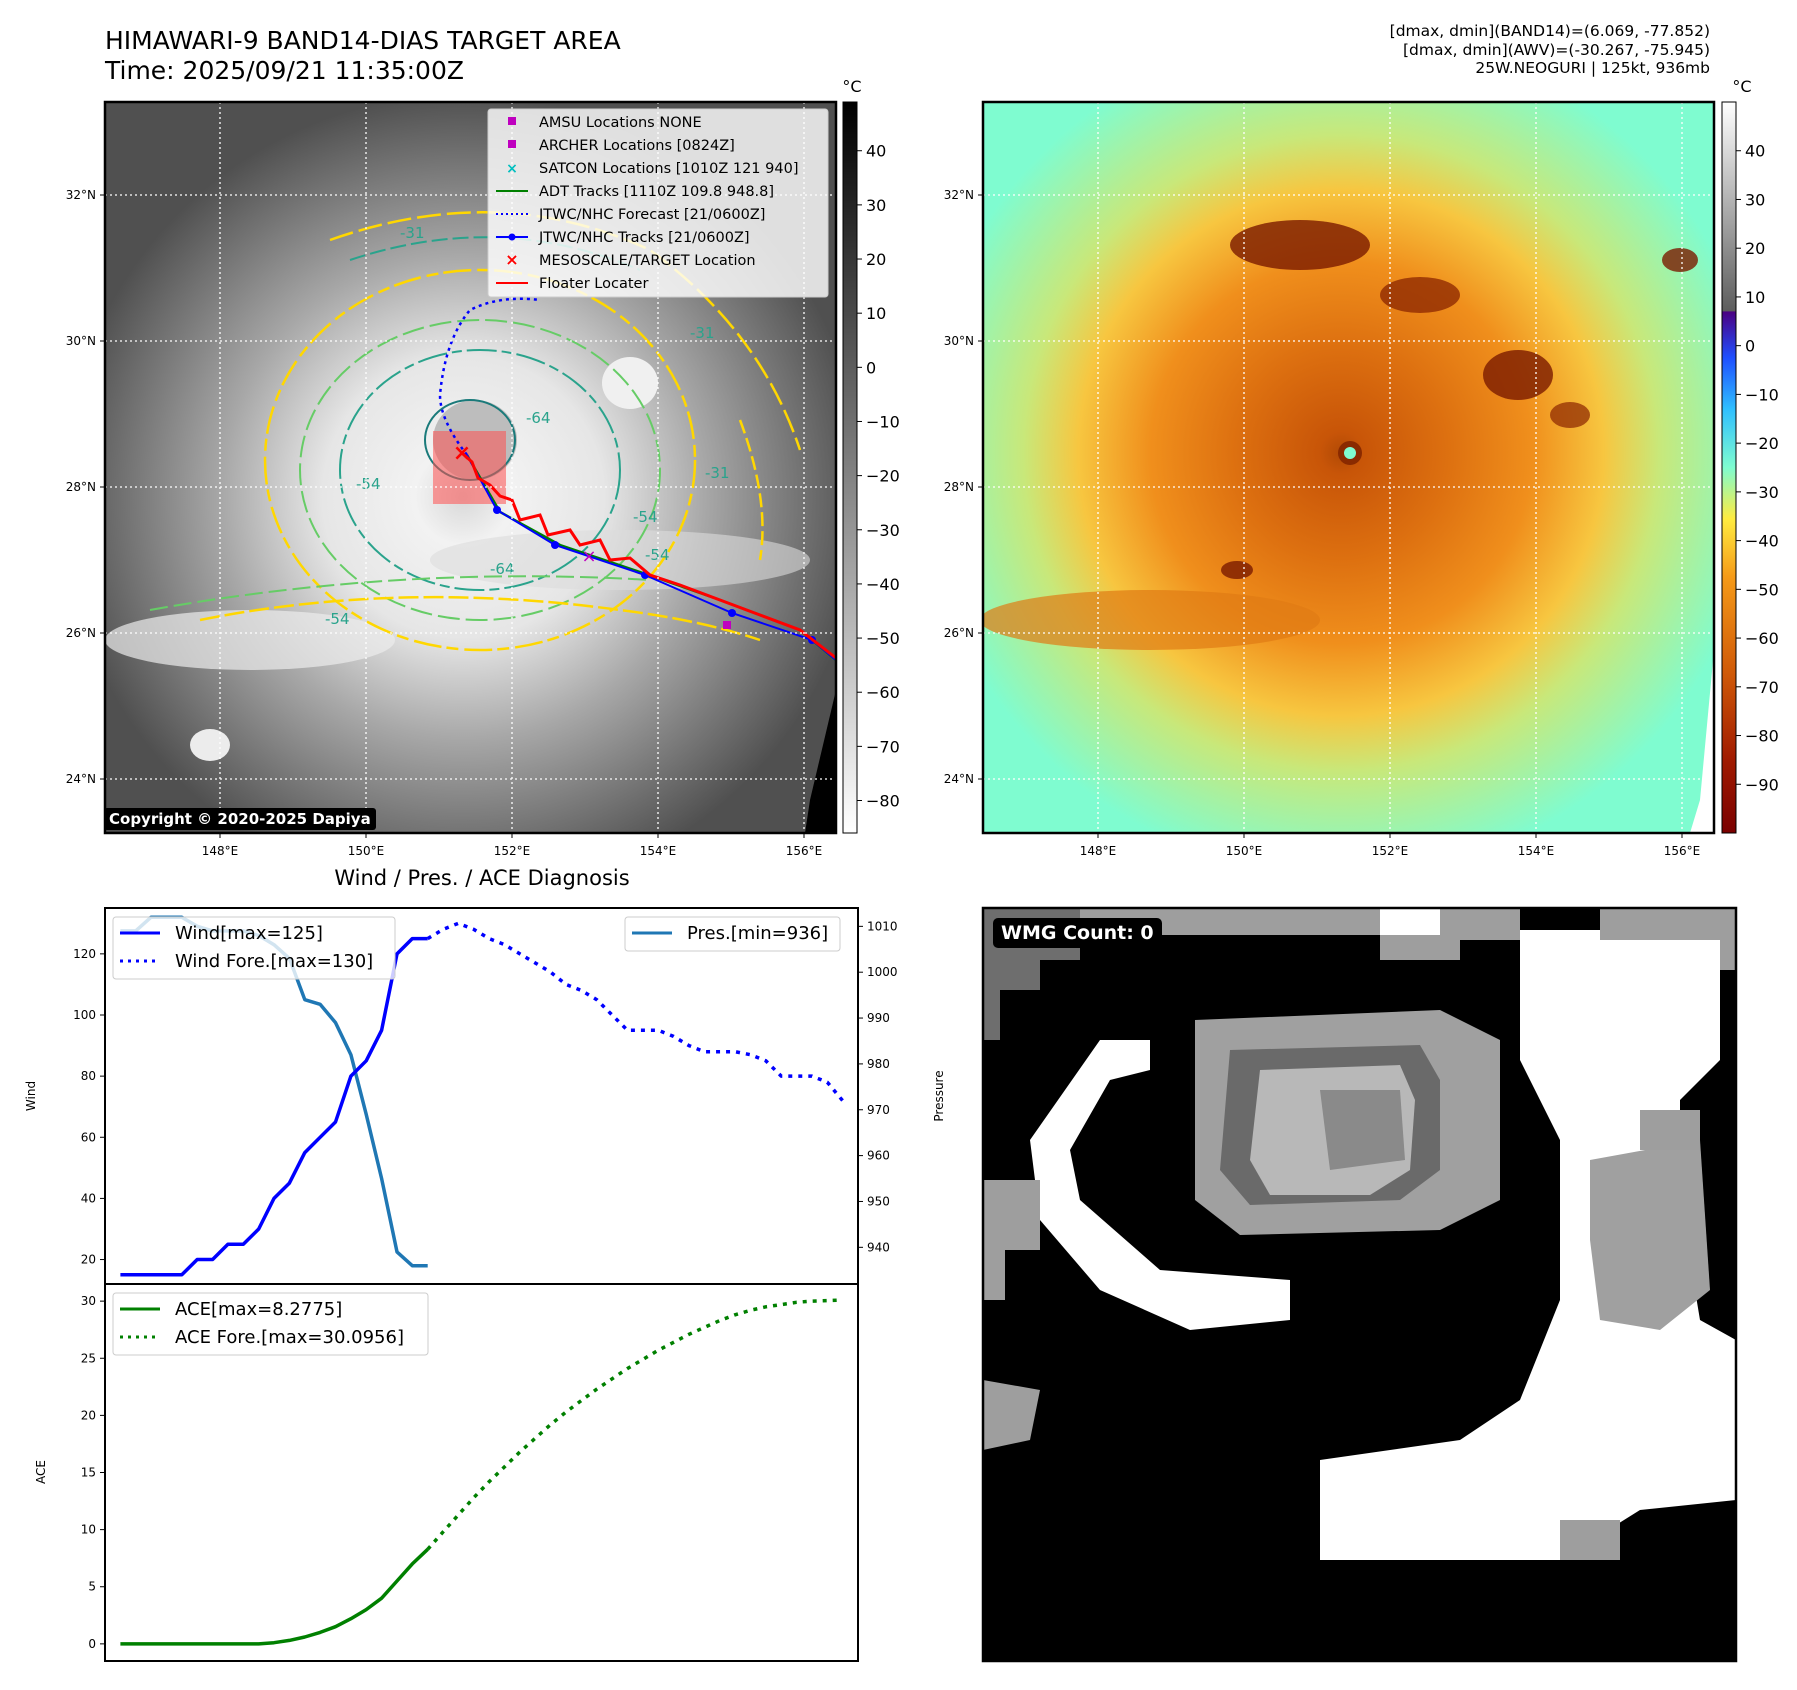  I want to click on ace-tick-label: 25, so click(88, 1358).